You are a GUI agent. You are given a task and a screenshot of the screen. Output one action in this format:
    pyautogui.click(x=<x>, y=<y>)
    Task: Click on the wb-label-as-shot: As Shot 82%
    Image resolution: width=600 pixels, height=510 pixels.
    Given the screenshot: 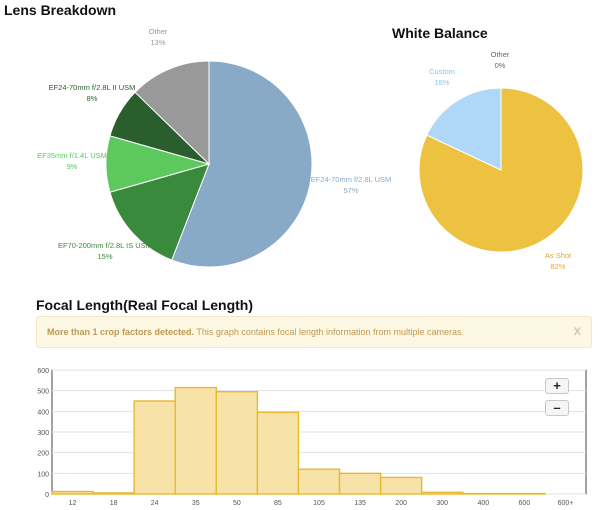 What is the action you would take?
    pyautogui.click(x=558, y=261)
    